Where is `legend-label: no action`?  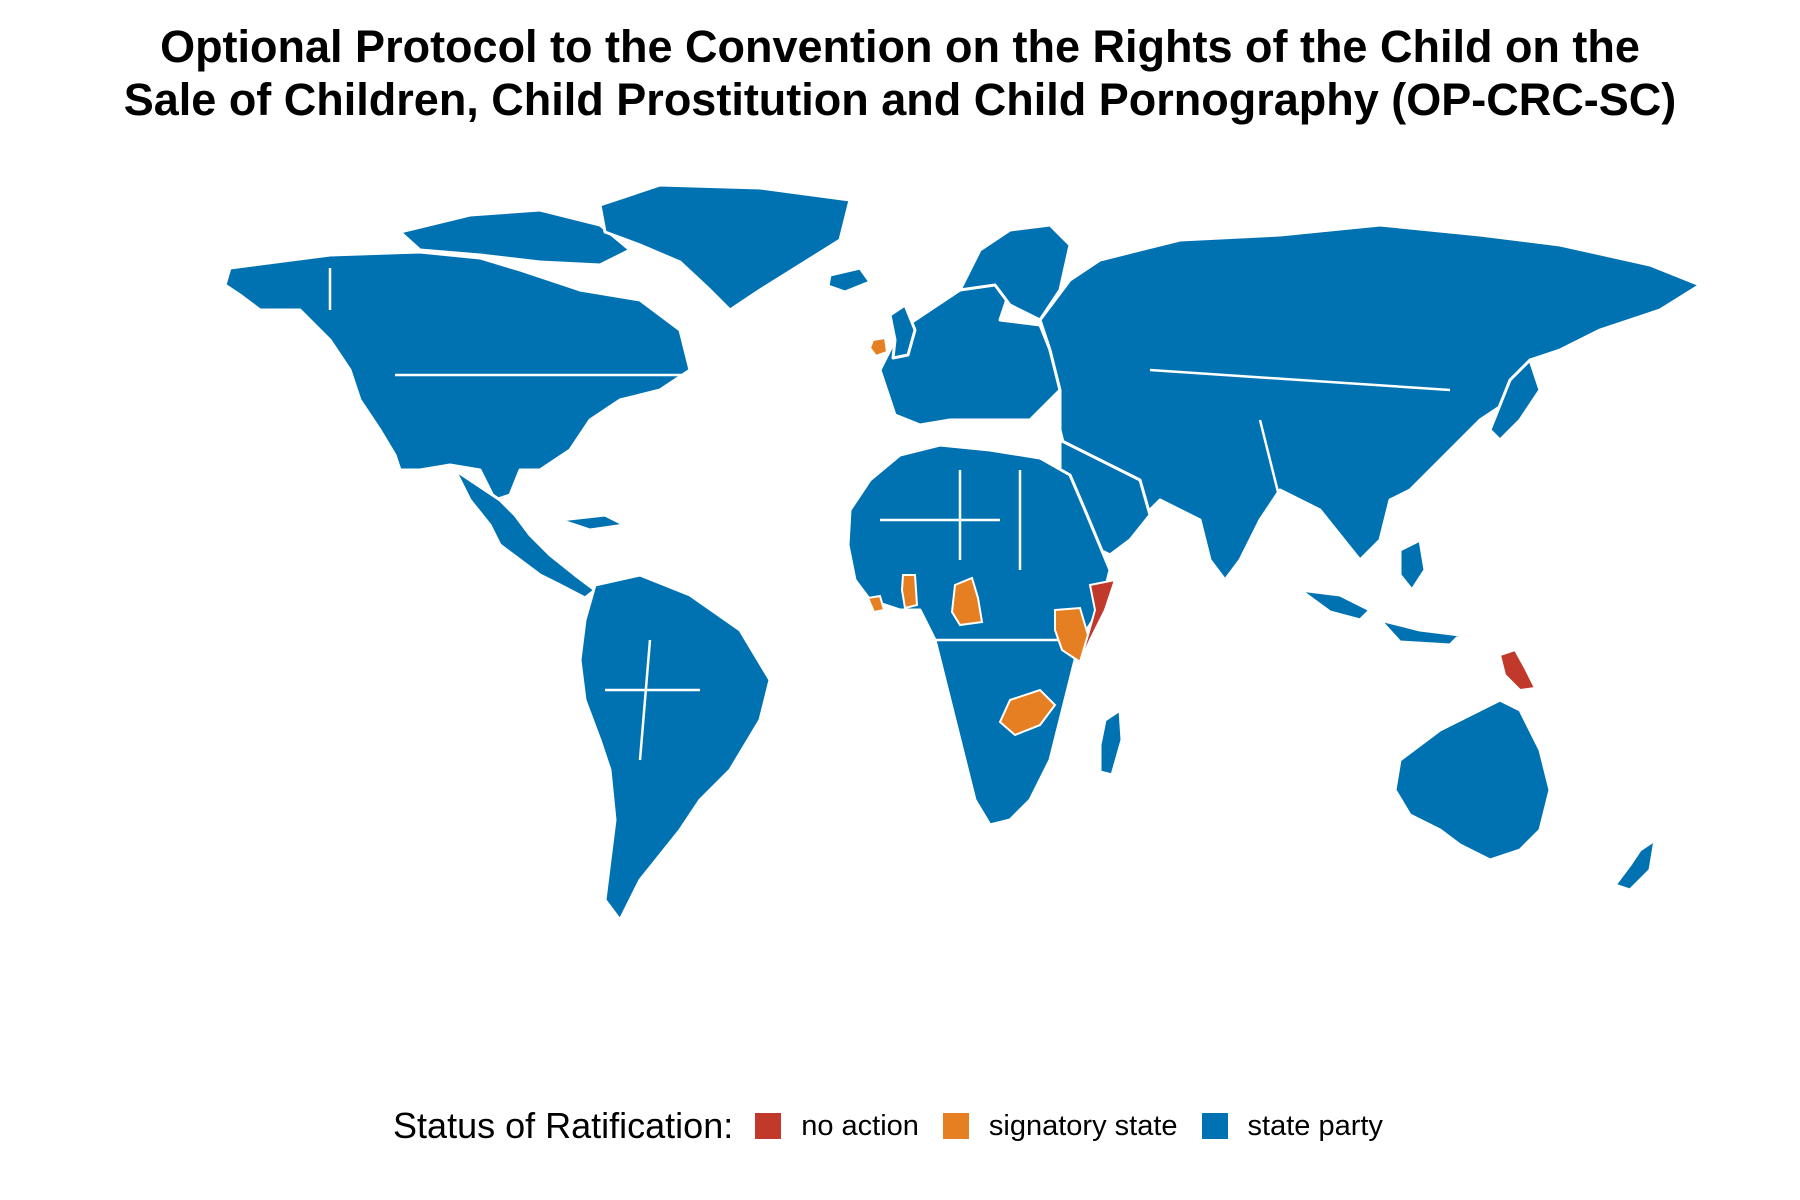
legend-label: no action is located at coordinates (860, 1125).